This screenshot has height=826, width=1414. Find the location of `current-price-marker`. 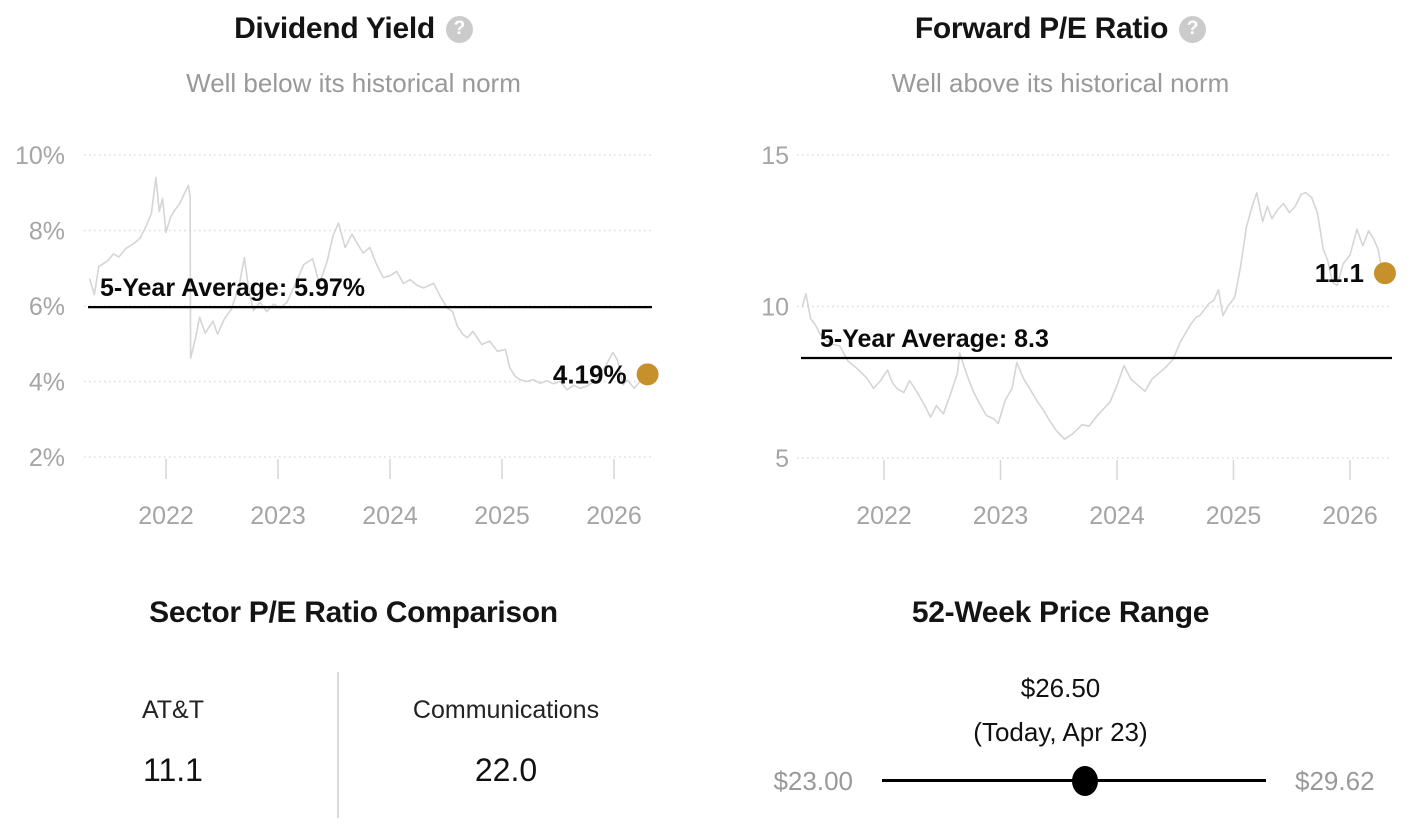

current-price-marker is located at coordinates (1085, 781).